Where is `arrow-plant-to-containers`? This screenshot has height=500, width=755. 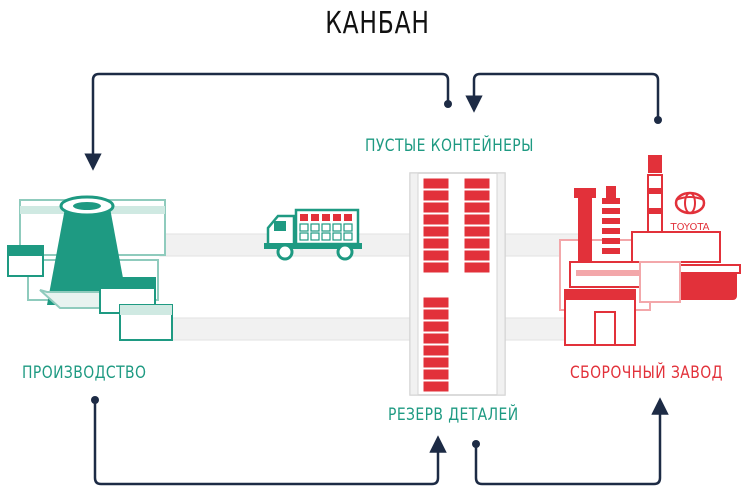 arrow-plant-to-containers is located at coordinates (562, 97).